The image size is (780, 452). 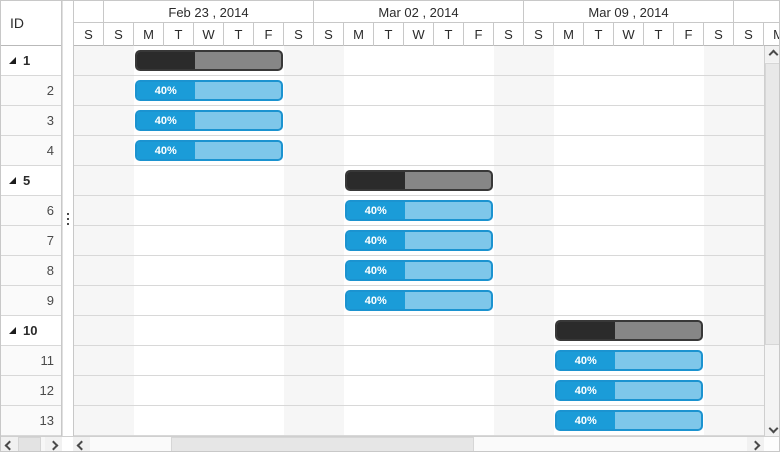 I want to click on grid-row-id-13: 13, so click(x=31, y=421).